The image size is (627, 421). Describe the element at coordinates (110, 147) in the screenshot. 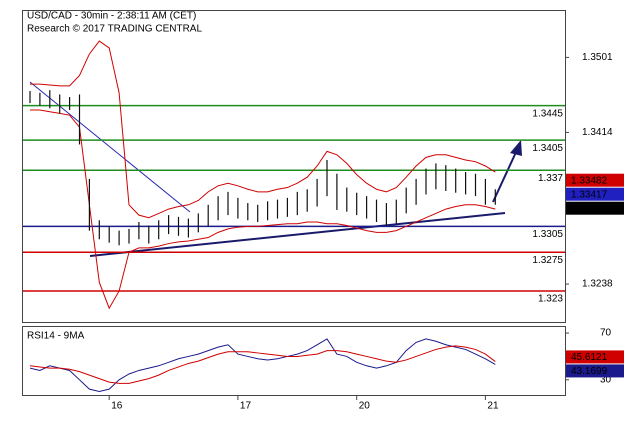

I see `moving-average-line` at that location.